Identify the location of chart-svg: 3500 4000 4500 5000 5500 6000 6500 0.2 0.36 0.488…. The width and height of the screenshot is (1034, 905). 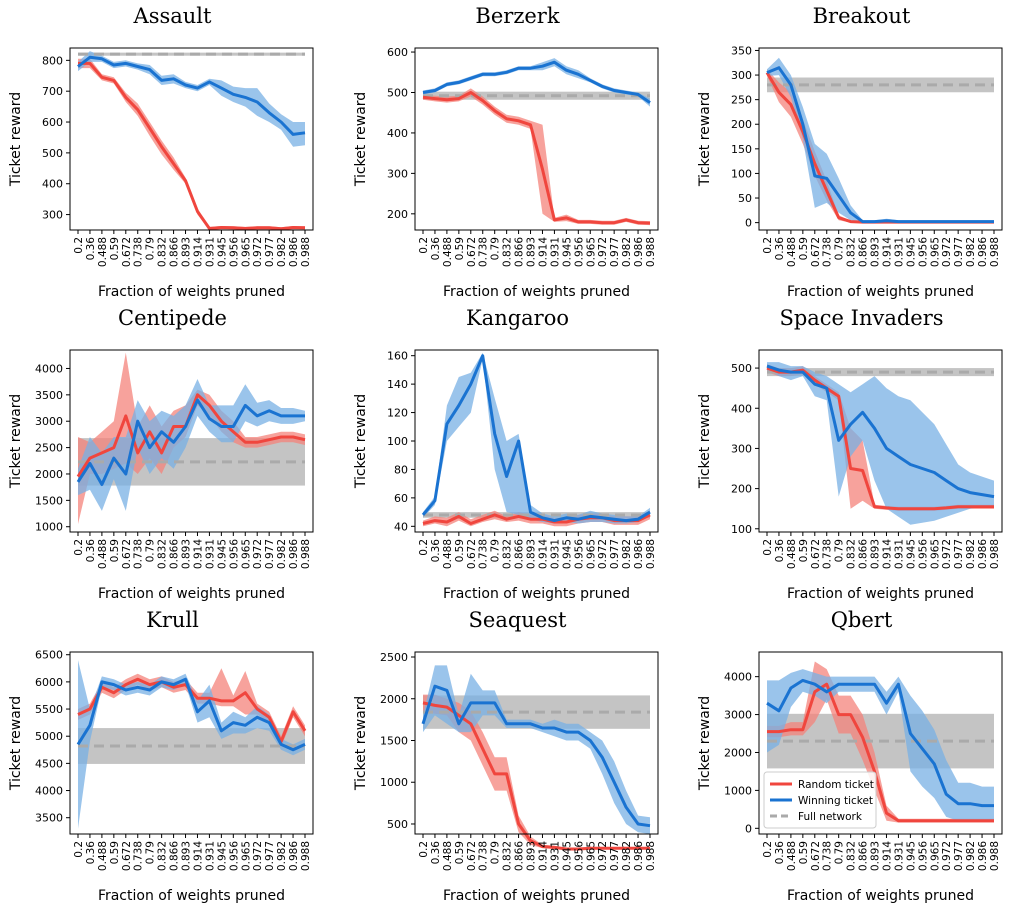
(161, 776).